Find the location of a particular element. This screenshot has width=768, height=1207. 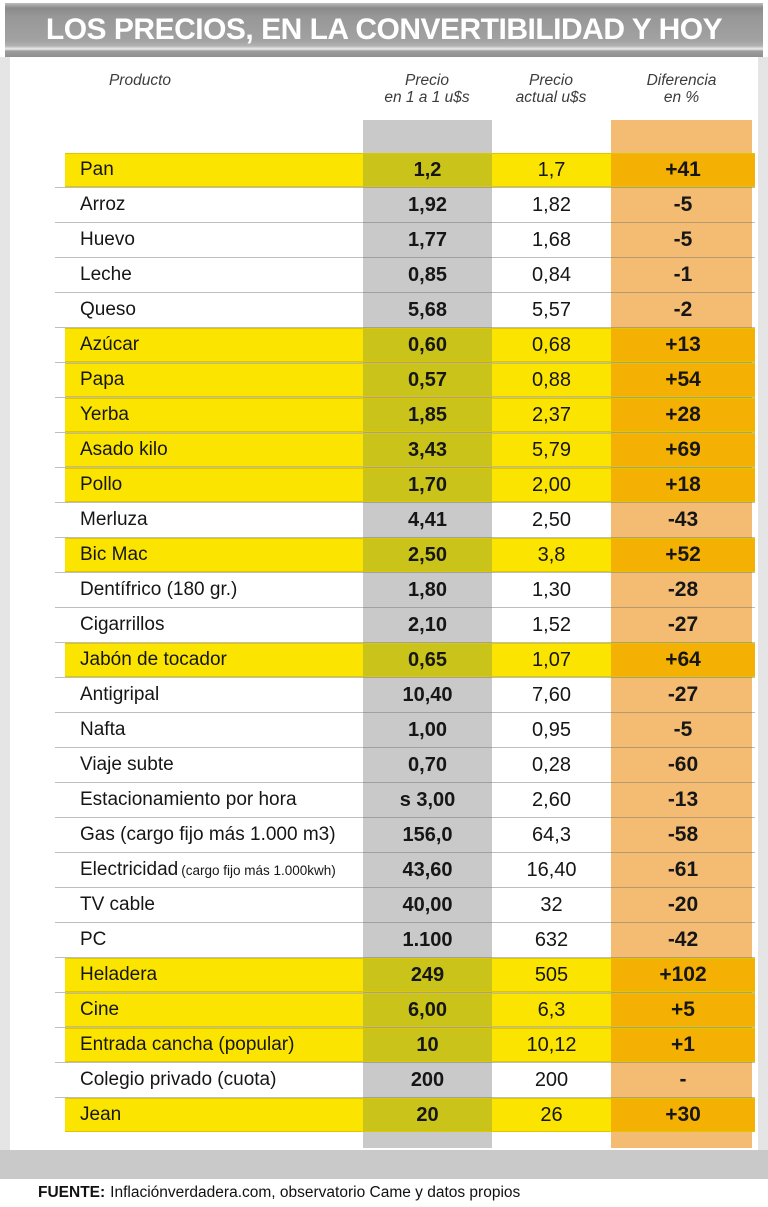

price-1to1-cell: 6,00 is located at coordinates (427, 1010).